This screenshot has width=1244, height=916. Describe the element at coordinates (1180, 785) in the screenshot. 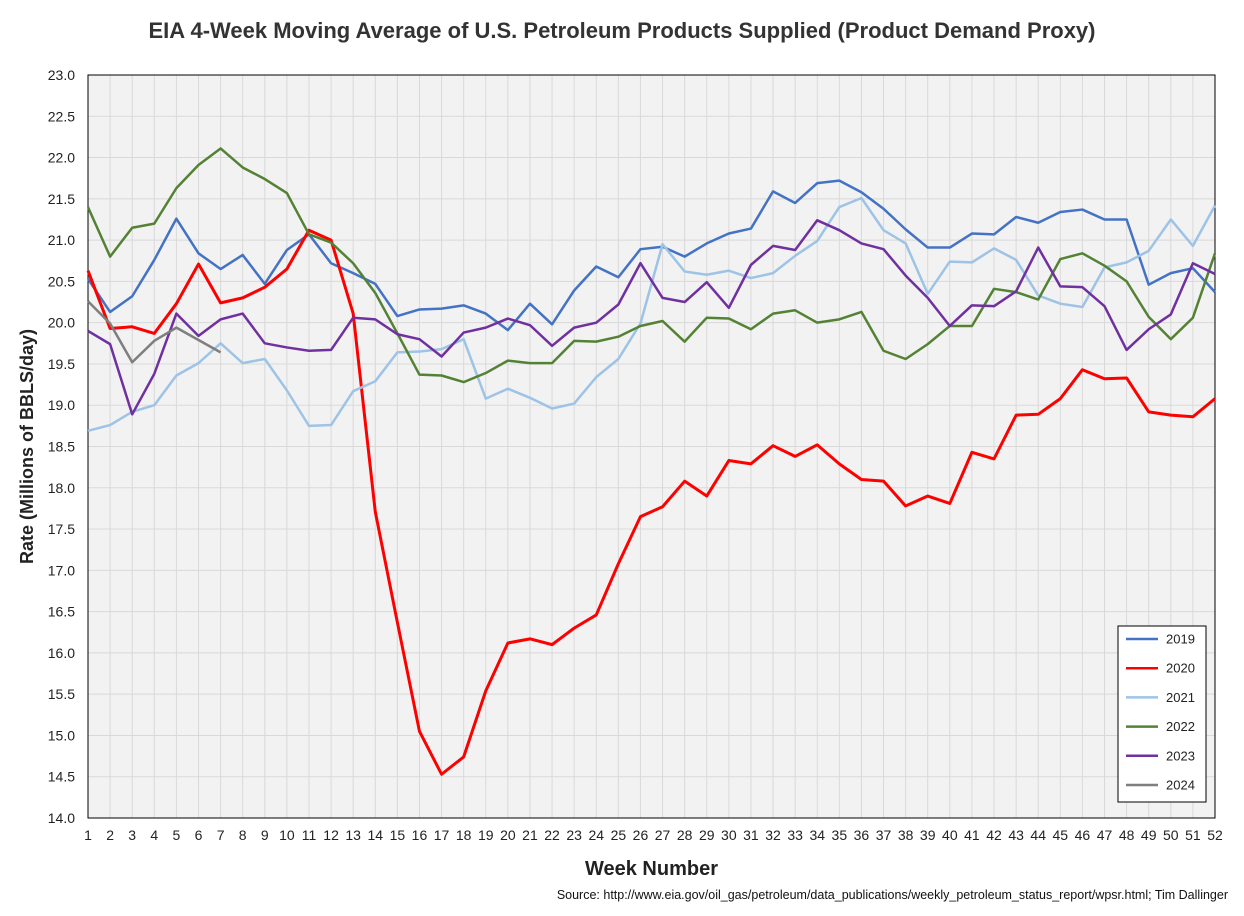

I see `legend-label-2024: 2024` at that location.